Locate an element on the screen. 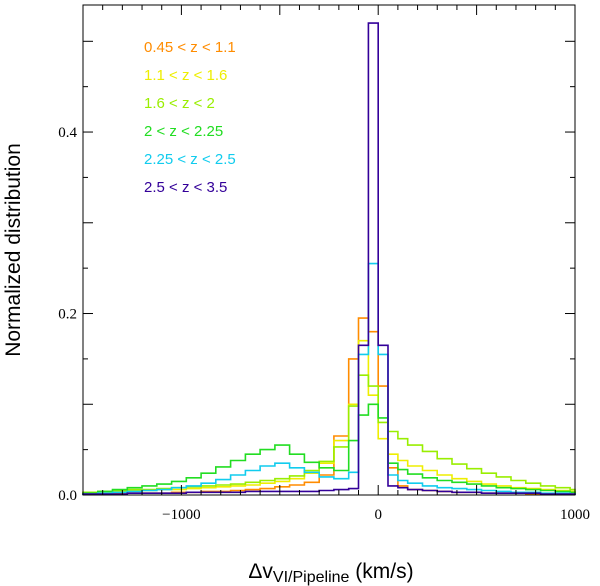  legend-entry-4: 2 < z < 2.25 is located at coordinates (183, 131).